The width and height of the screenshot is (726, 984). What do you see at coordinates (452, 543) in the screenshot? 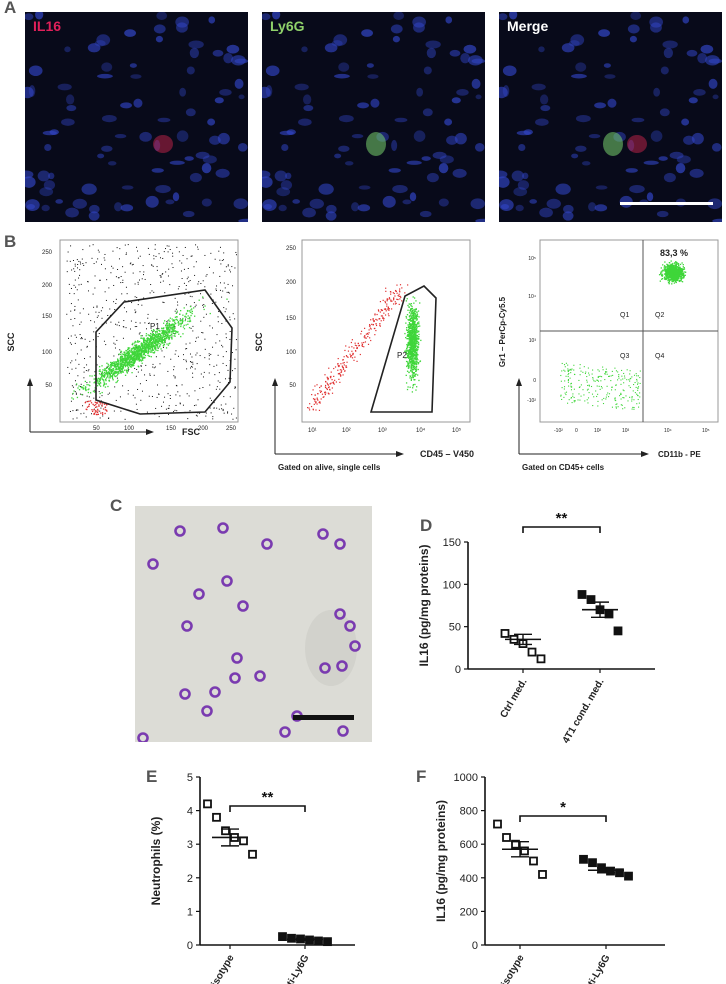
I see `y-tick-label: 150` at bounding box center [452, 543].